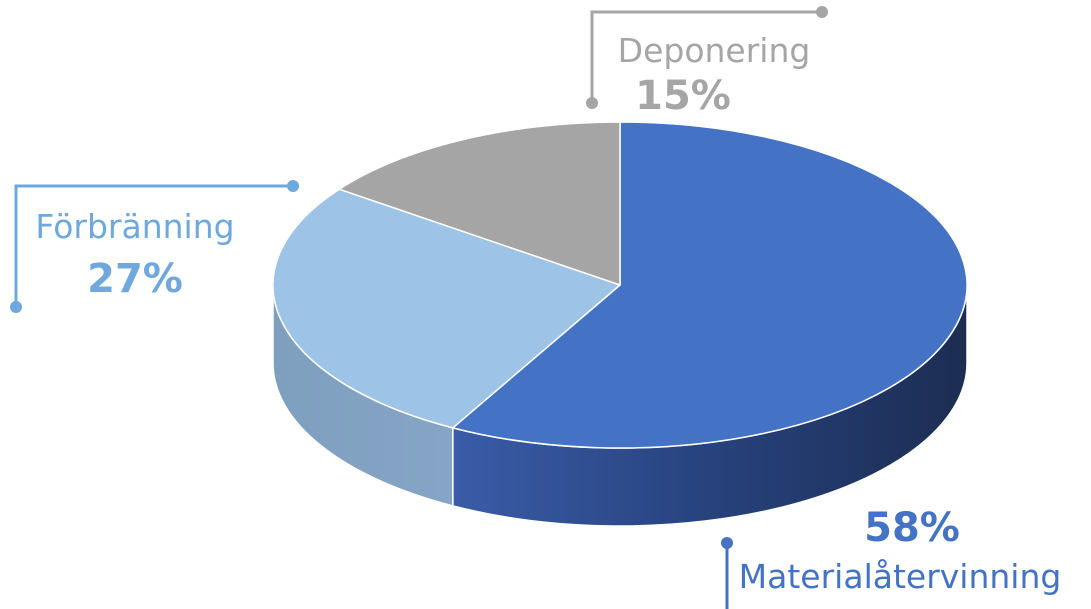 The height and width of the screenshot is (609, 1091). I want to click on leader-dot-forbranning, so click(16, 307).